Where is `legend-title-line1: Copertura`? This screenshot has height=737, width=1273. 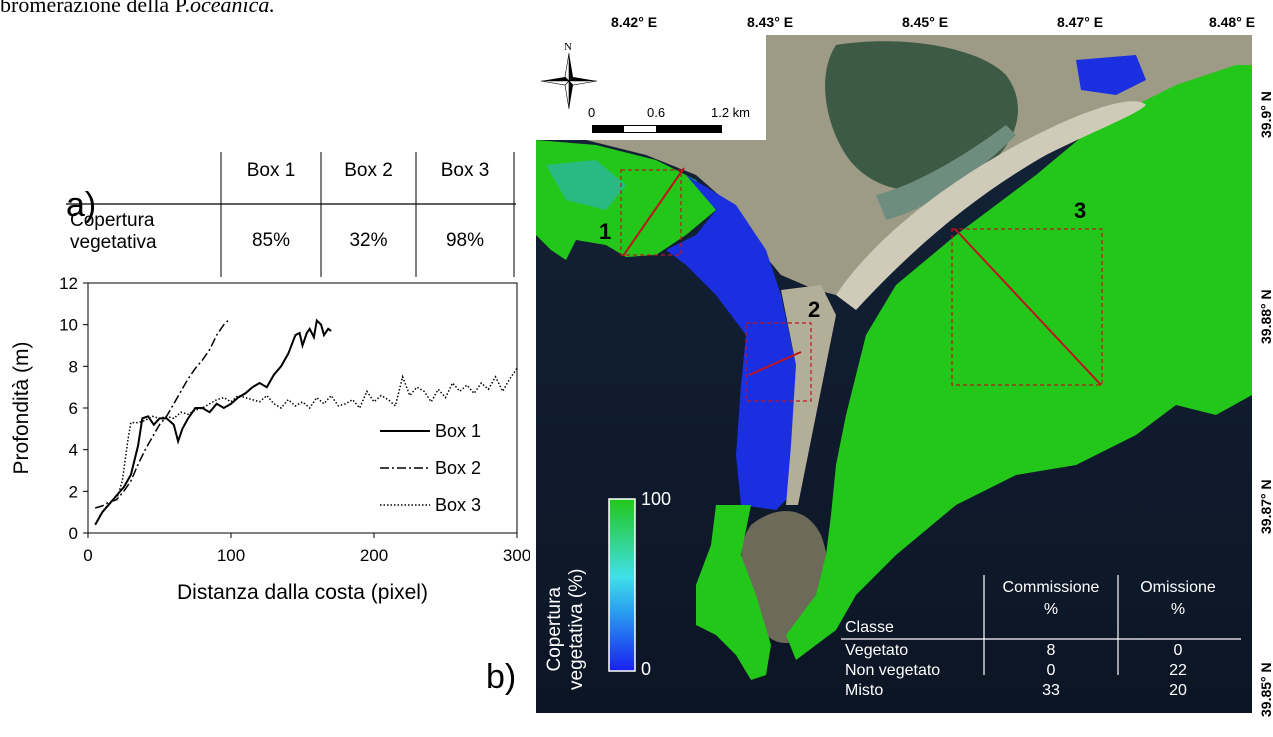
legend-title-line1: Copertura is located at coordinates (554, 629).